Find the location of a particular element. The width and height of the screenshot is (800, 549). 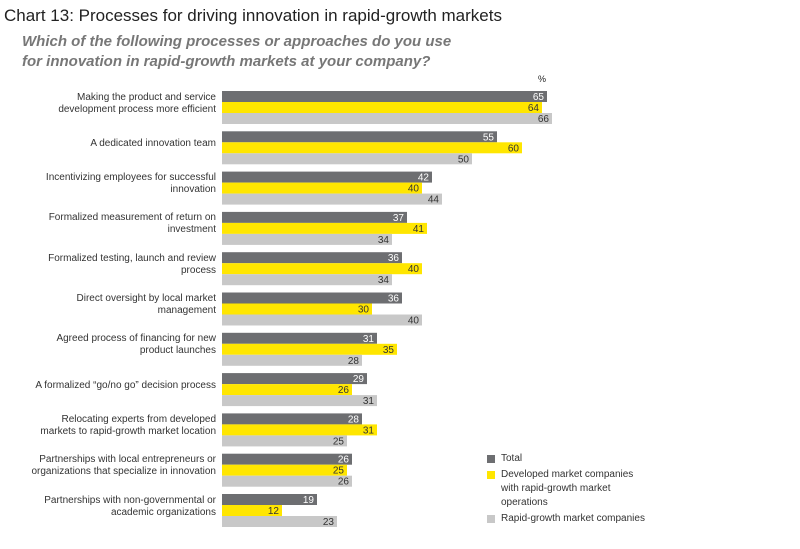

bar-value-label: 35 is located at coordinates (389, 350).